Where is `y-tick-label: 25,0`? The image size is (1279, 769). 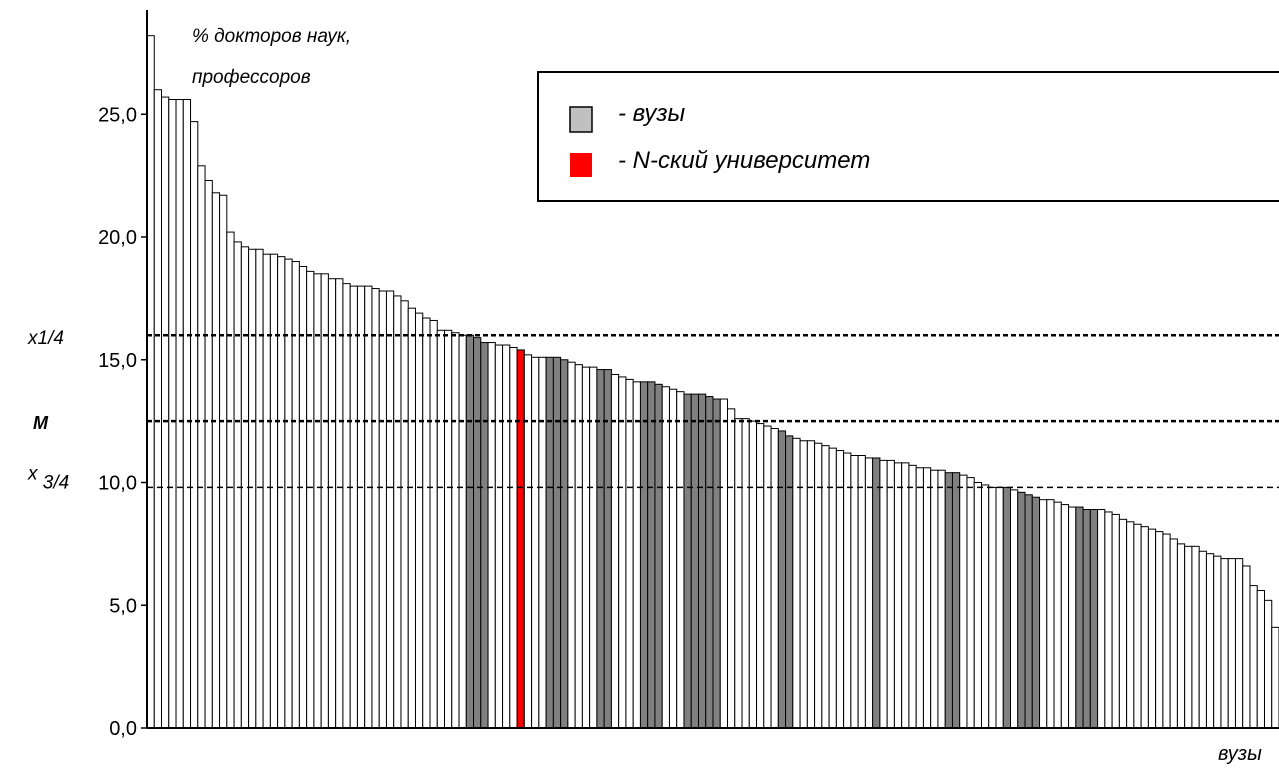
y-tick-label: 25,0 is located at coordinates (117, 115).